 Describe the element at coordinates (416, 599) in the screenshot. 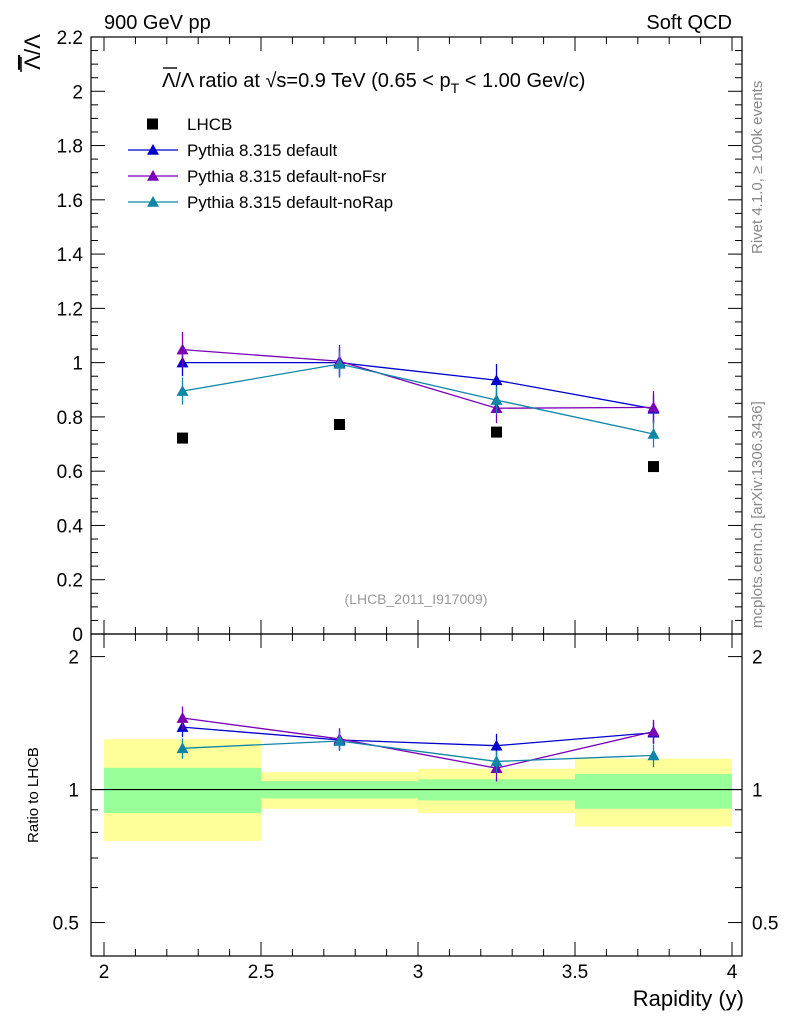

I see `analysis-watermark: (LHCB_2011_I917009)` at that location.